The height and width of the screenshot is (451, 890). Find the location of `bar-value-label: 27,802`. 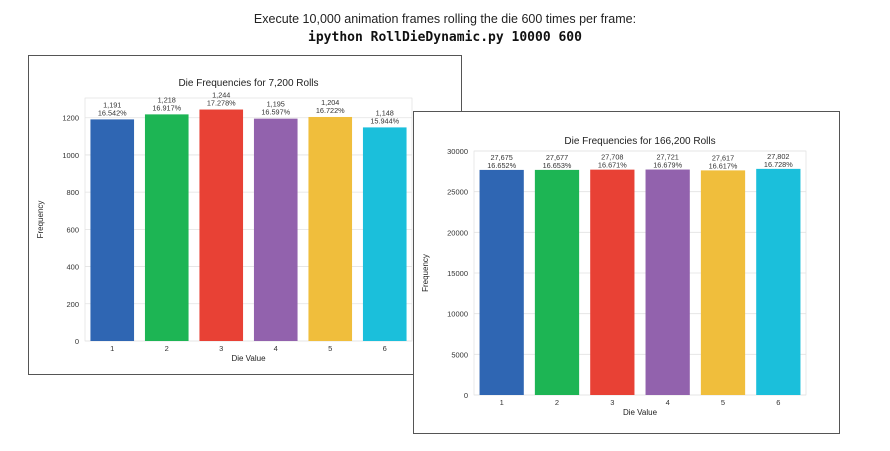

bar-value-label: 27,802 is located at coordinates (778, 156).